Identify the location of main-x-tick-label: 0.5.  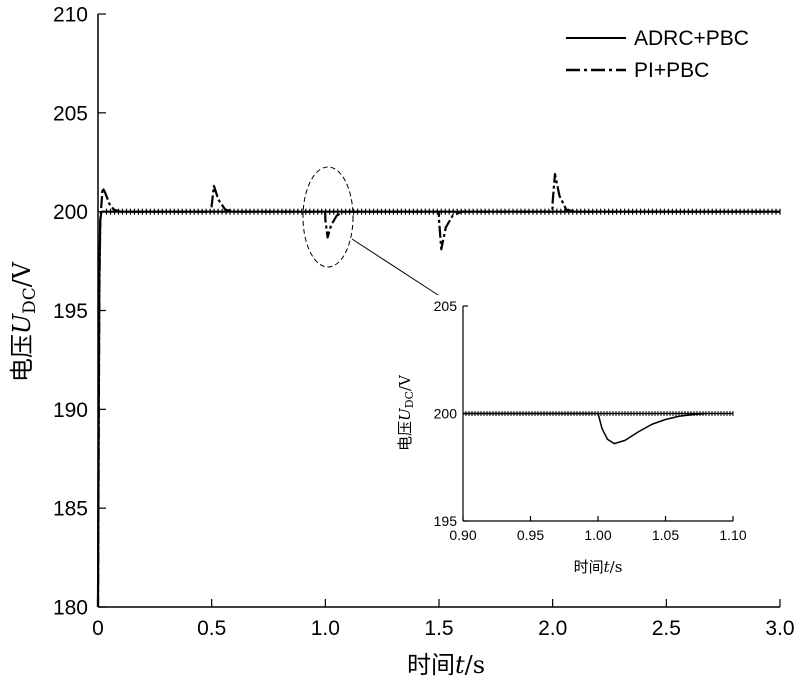
(211, 628).